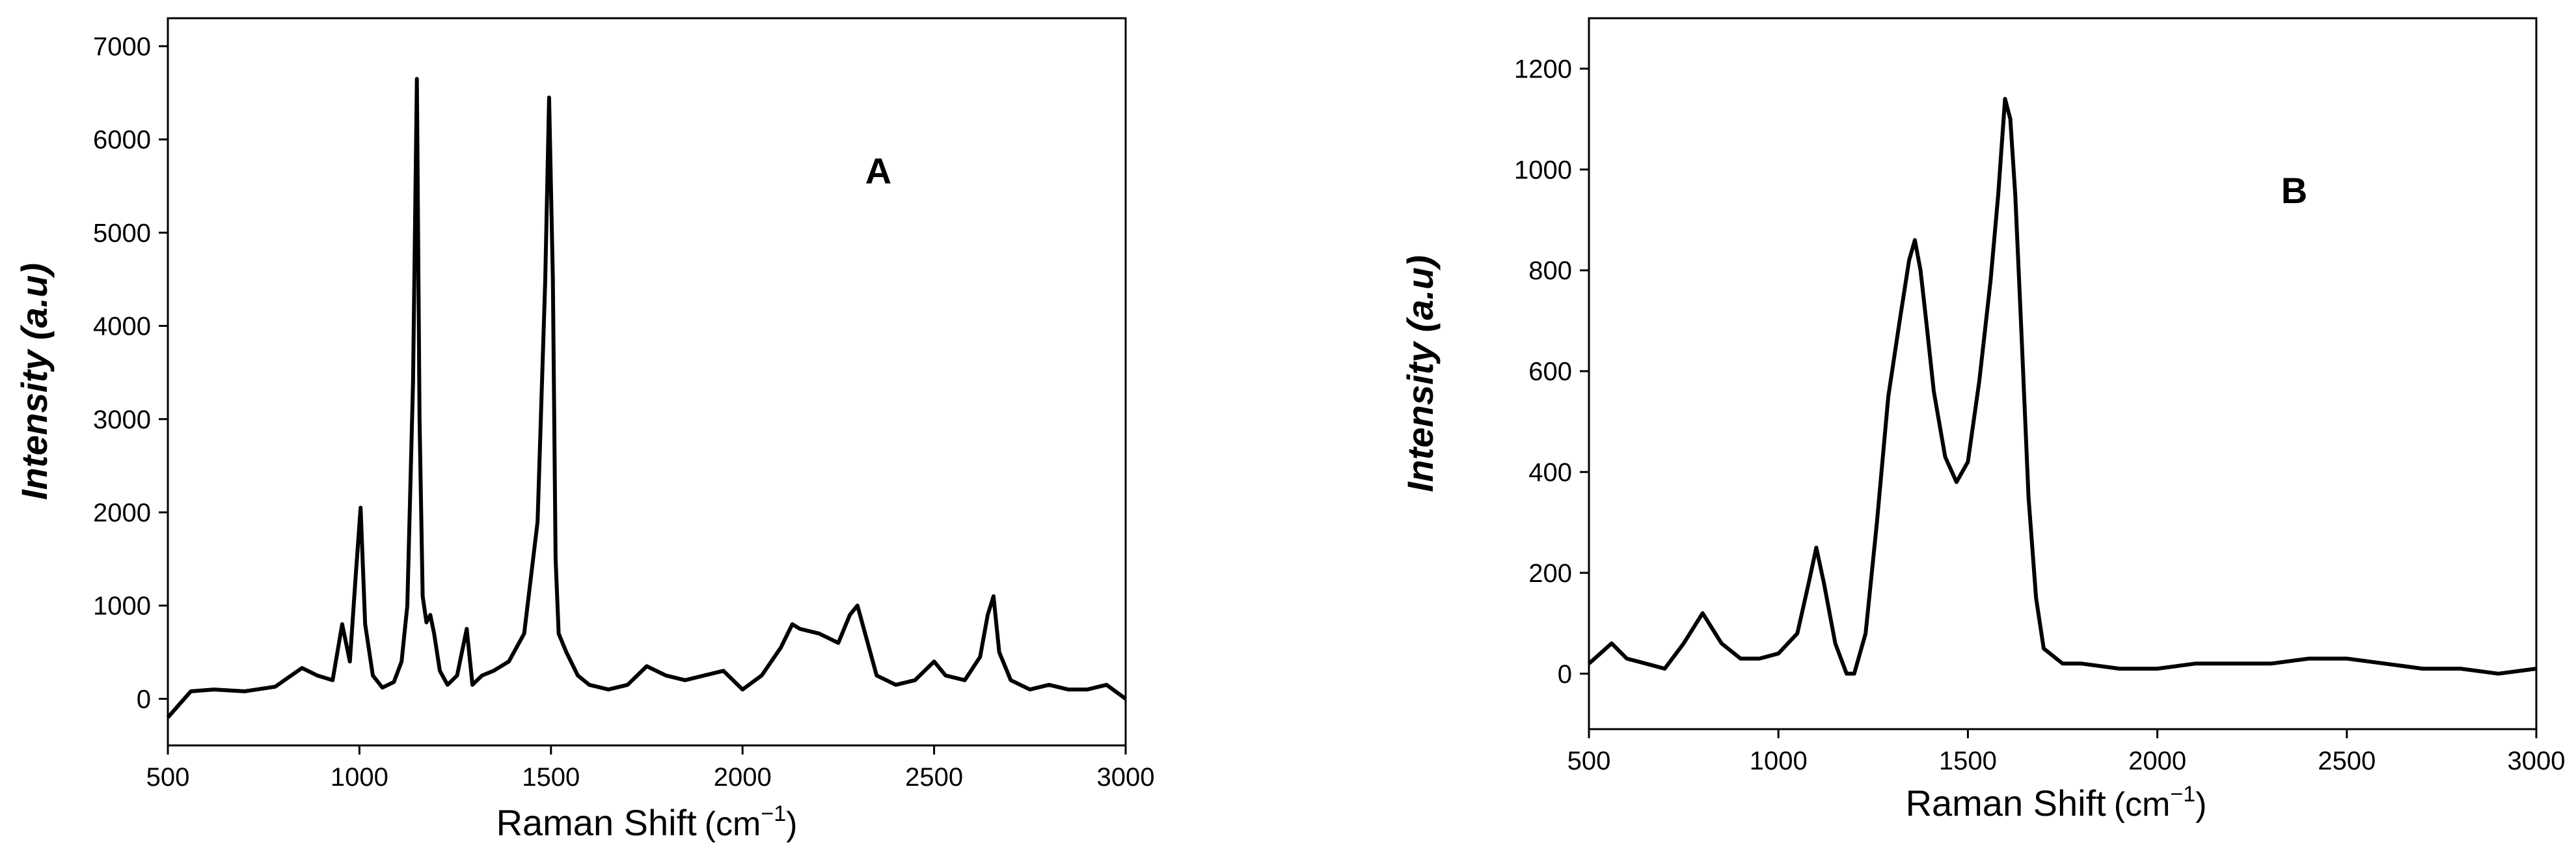 The image size is (2576, 860). I want to click on y-tick-label: 200, so click(1550, 573).